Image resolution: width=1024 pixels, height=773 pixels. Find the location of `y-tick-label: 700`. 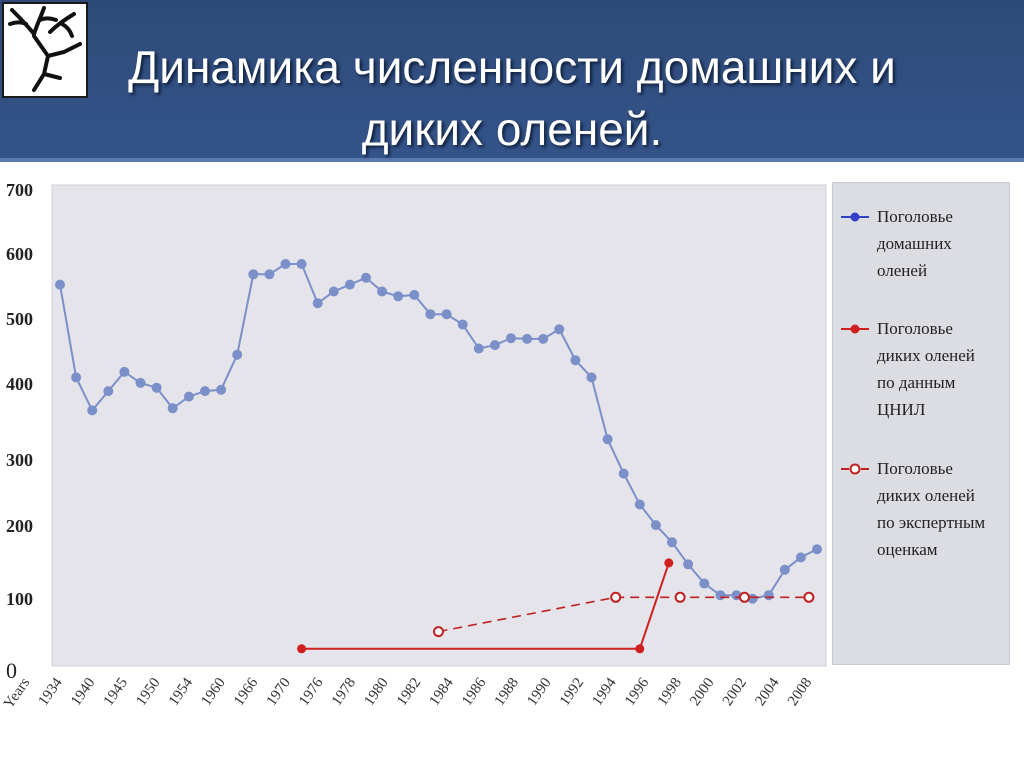

y-tick-label: 700 is located at coordinates (19, 190).